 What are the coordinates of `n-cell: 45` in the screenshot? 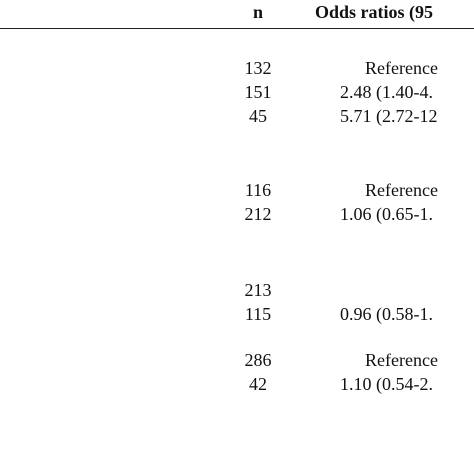 It's located at (258, 116).